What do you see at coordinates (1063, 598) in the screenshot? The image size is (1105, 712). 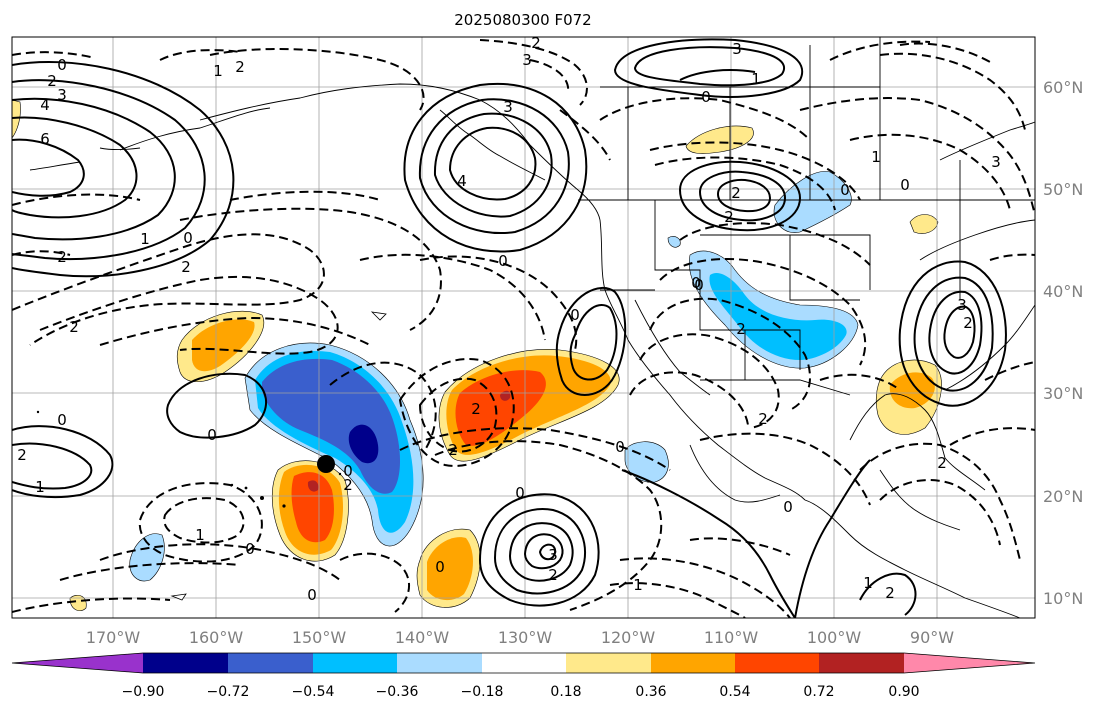 I see `lat-label: 10°N` at bounding box center [1063, 598].